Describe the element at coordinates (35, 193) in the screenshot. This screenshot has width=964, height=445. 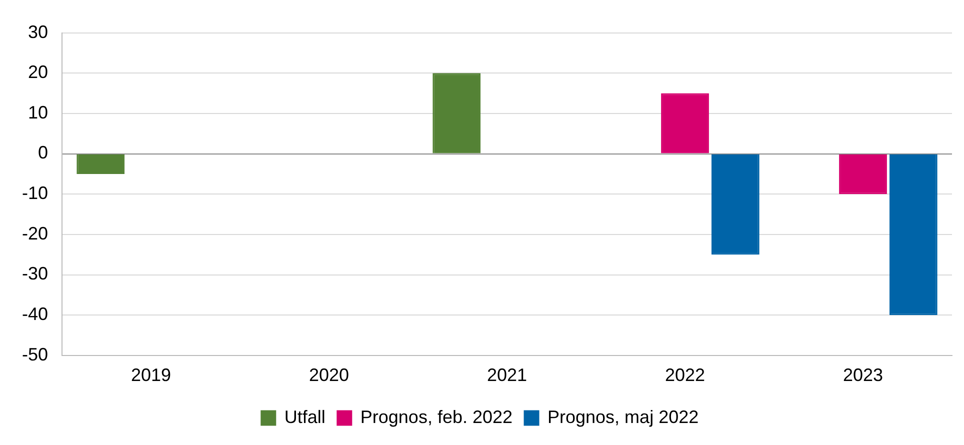
I see `y-tick-label: -10` at that location.